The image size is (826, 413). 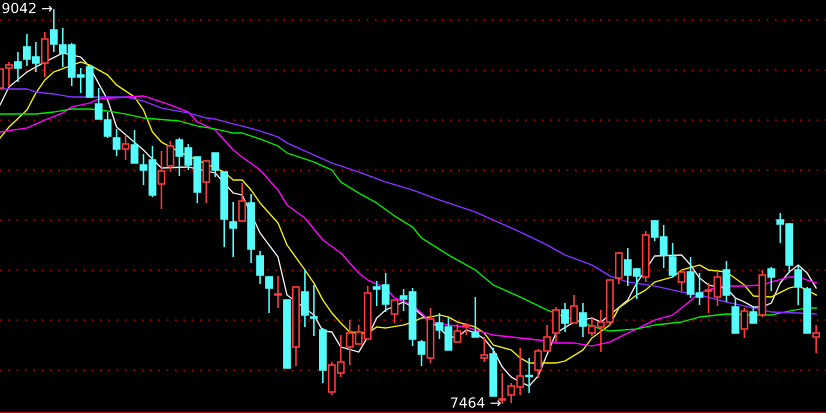 I want to click on annotation: 9042 →, so click(x=27, y=8).